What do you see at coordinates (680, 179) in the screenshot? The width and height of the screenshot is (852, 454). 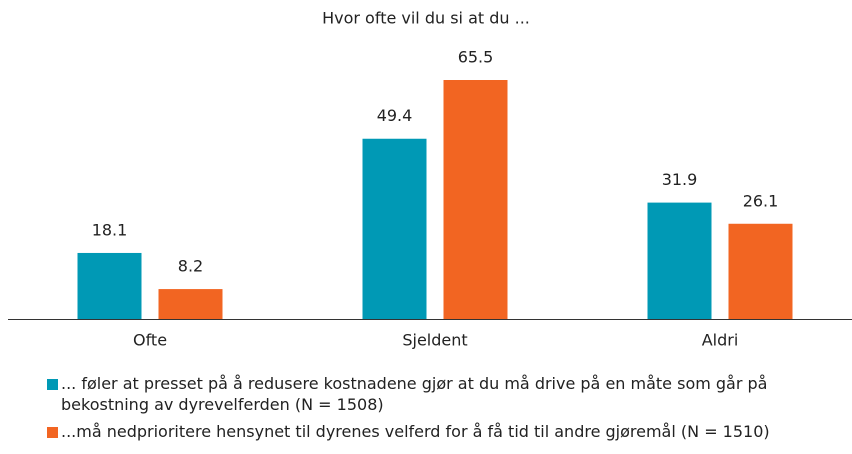 I see `value-label: 31.9` at bounding box center [680, 179].